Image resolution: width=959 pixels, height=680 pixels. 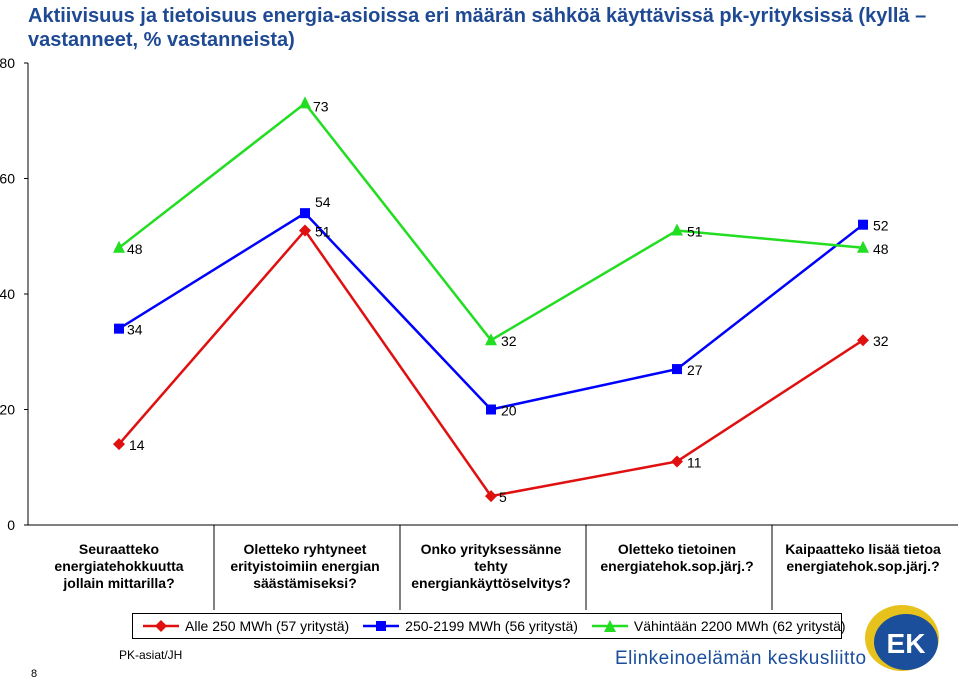 What do you see at coordinates (695, 370) in the screenshot?
I see `data-label: 27` at bounding box center [695, 370].